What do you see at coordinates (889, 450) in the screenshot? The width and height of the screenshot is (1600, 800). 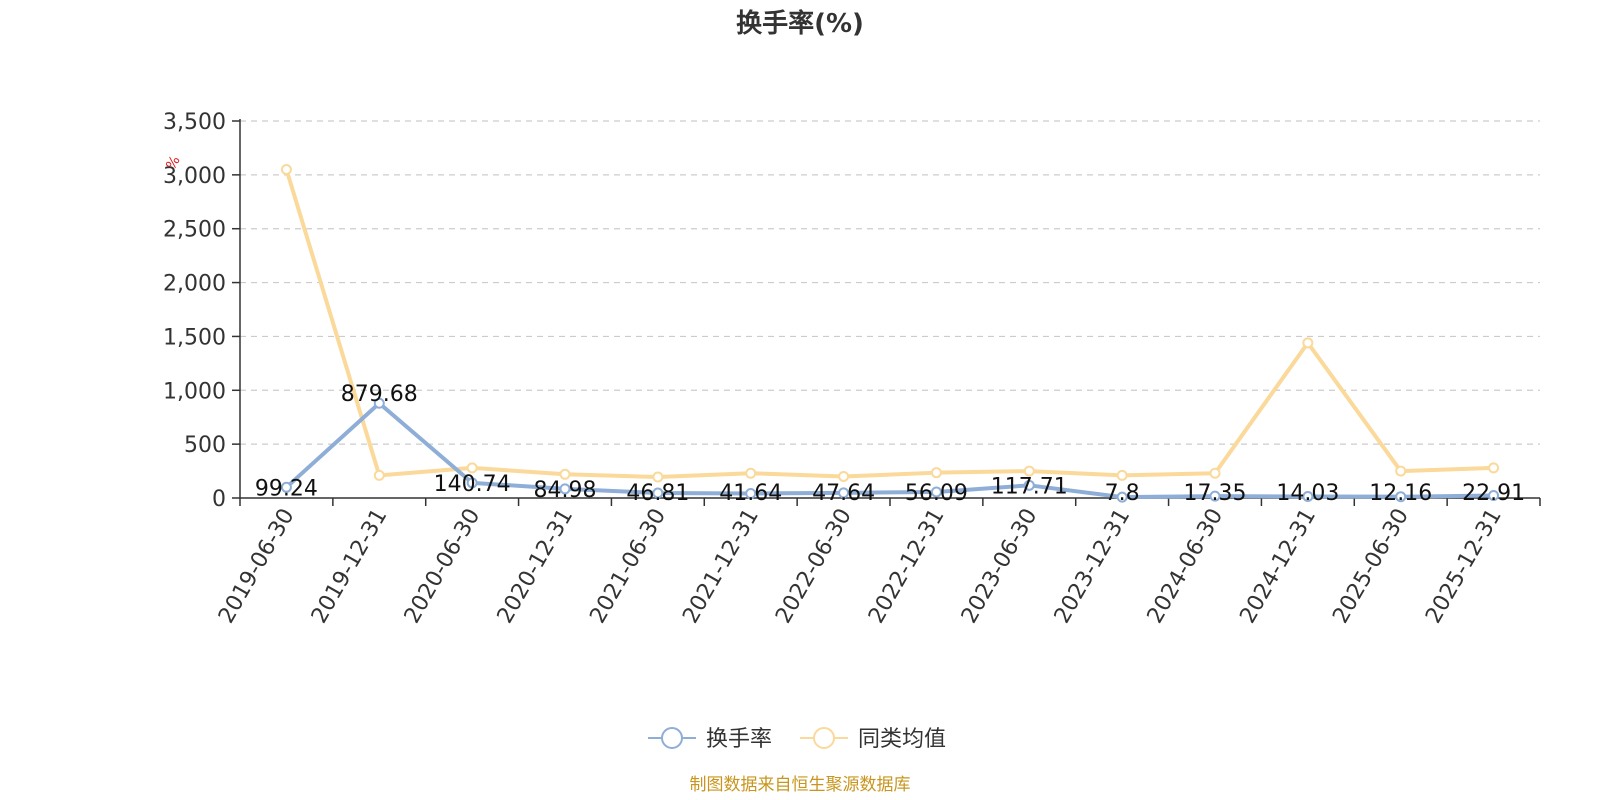 I see `series-line-turnover` at bounding box center [889, 450].